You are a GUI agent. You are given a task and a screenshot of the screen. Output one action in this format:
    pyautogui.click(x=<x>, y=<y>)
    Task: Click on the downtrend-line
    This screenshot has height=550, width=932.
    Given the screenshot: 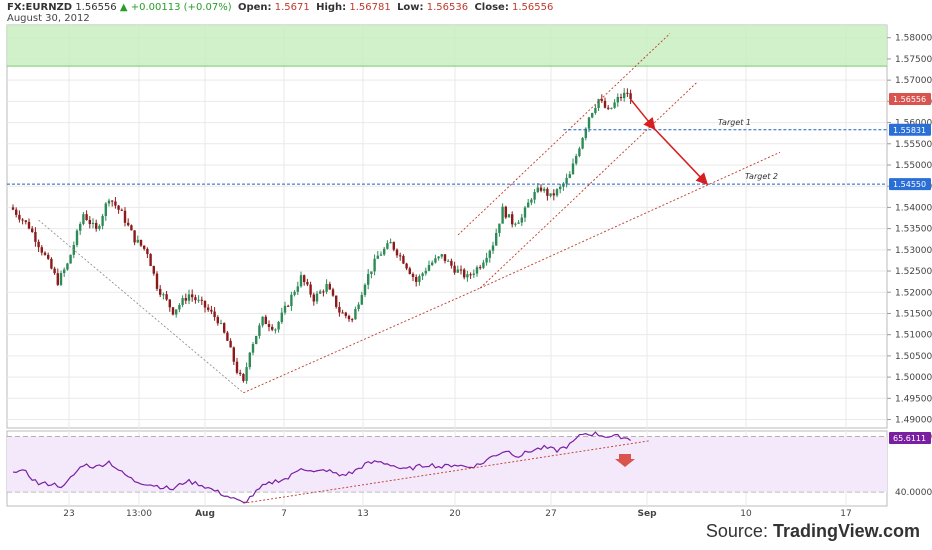 What is the action you would take?
    pyautogui.click(x=141, y=306)
    